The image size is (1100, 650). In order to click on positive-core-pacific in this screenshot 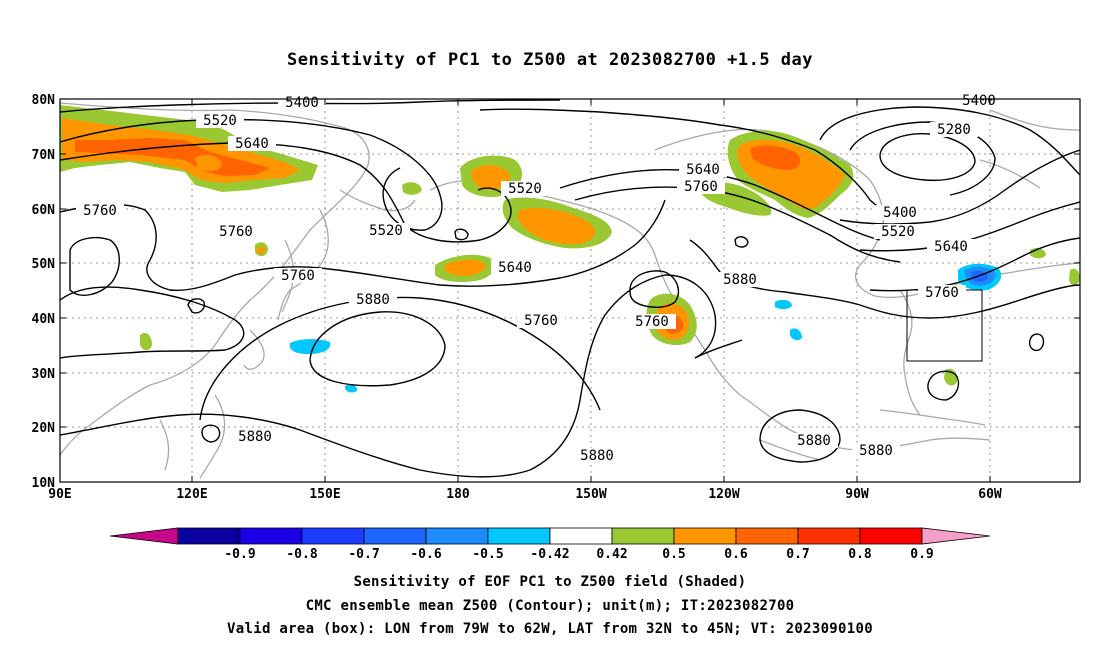, I will do `click(556, 226)`.